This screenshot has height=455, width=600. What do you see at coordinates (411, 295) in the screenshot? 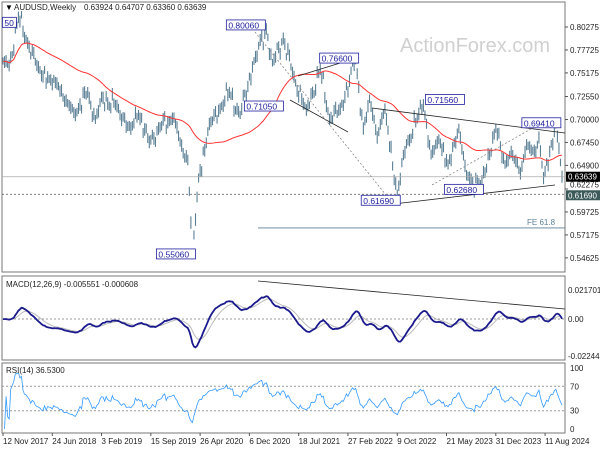
I see `macd-trendline` at bounding box center [411, 295].